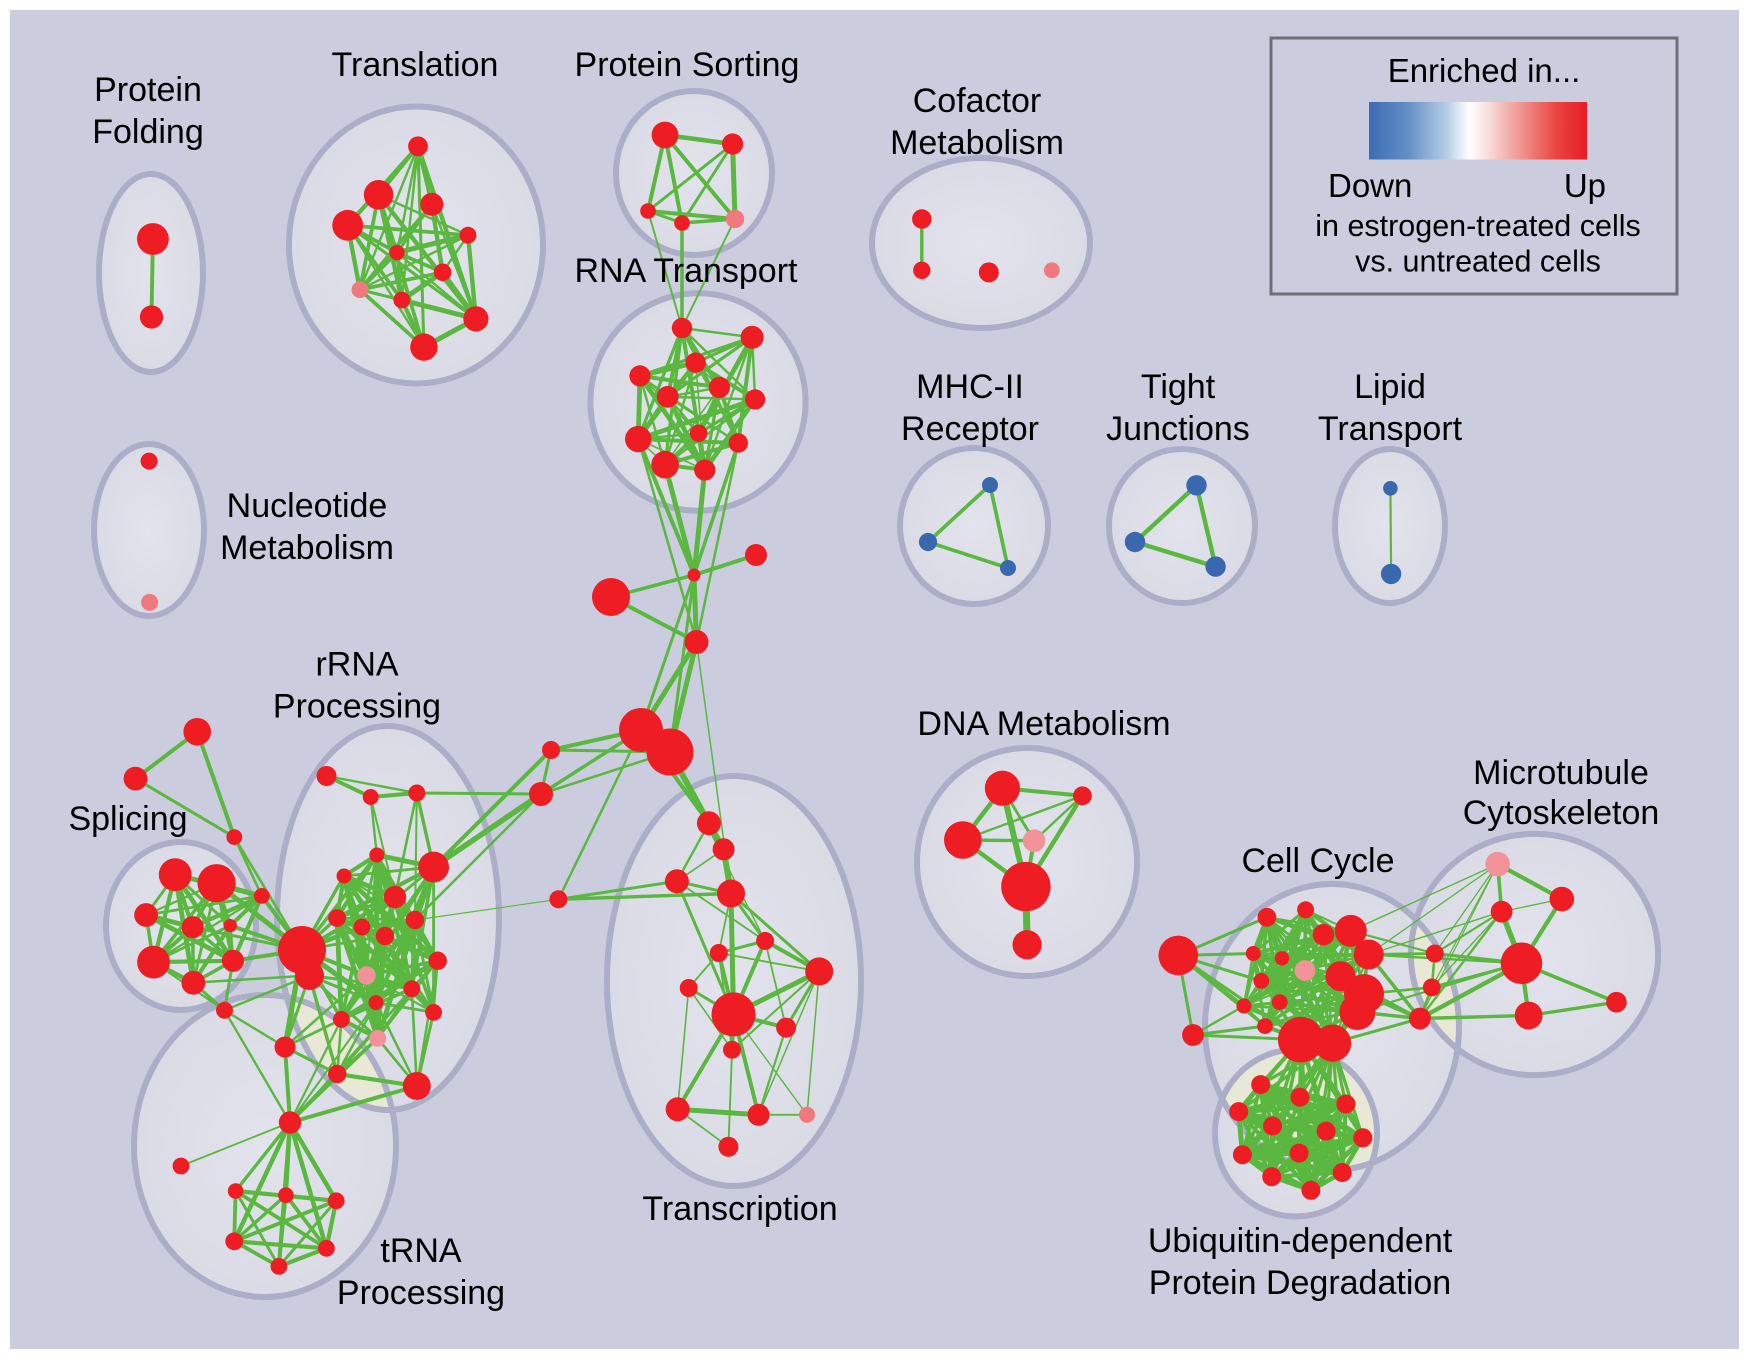 This screenshot has height=1360, width=1750. Describe the element at coordinates (421, 1251) in the screenshot. I see `svg-text: tRNA` at that location.